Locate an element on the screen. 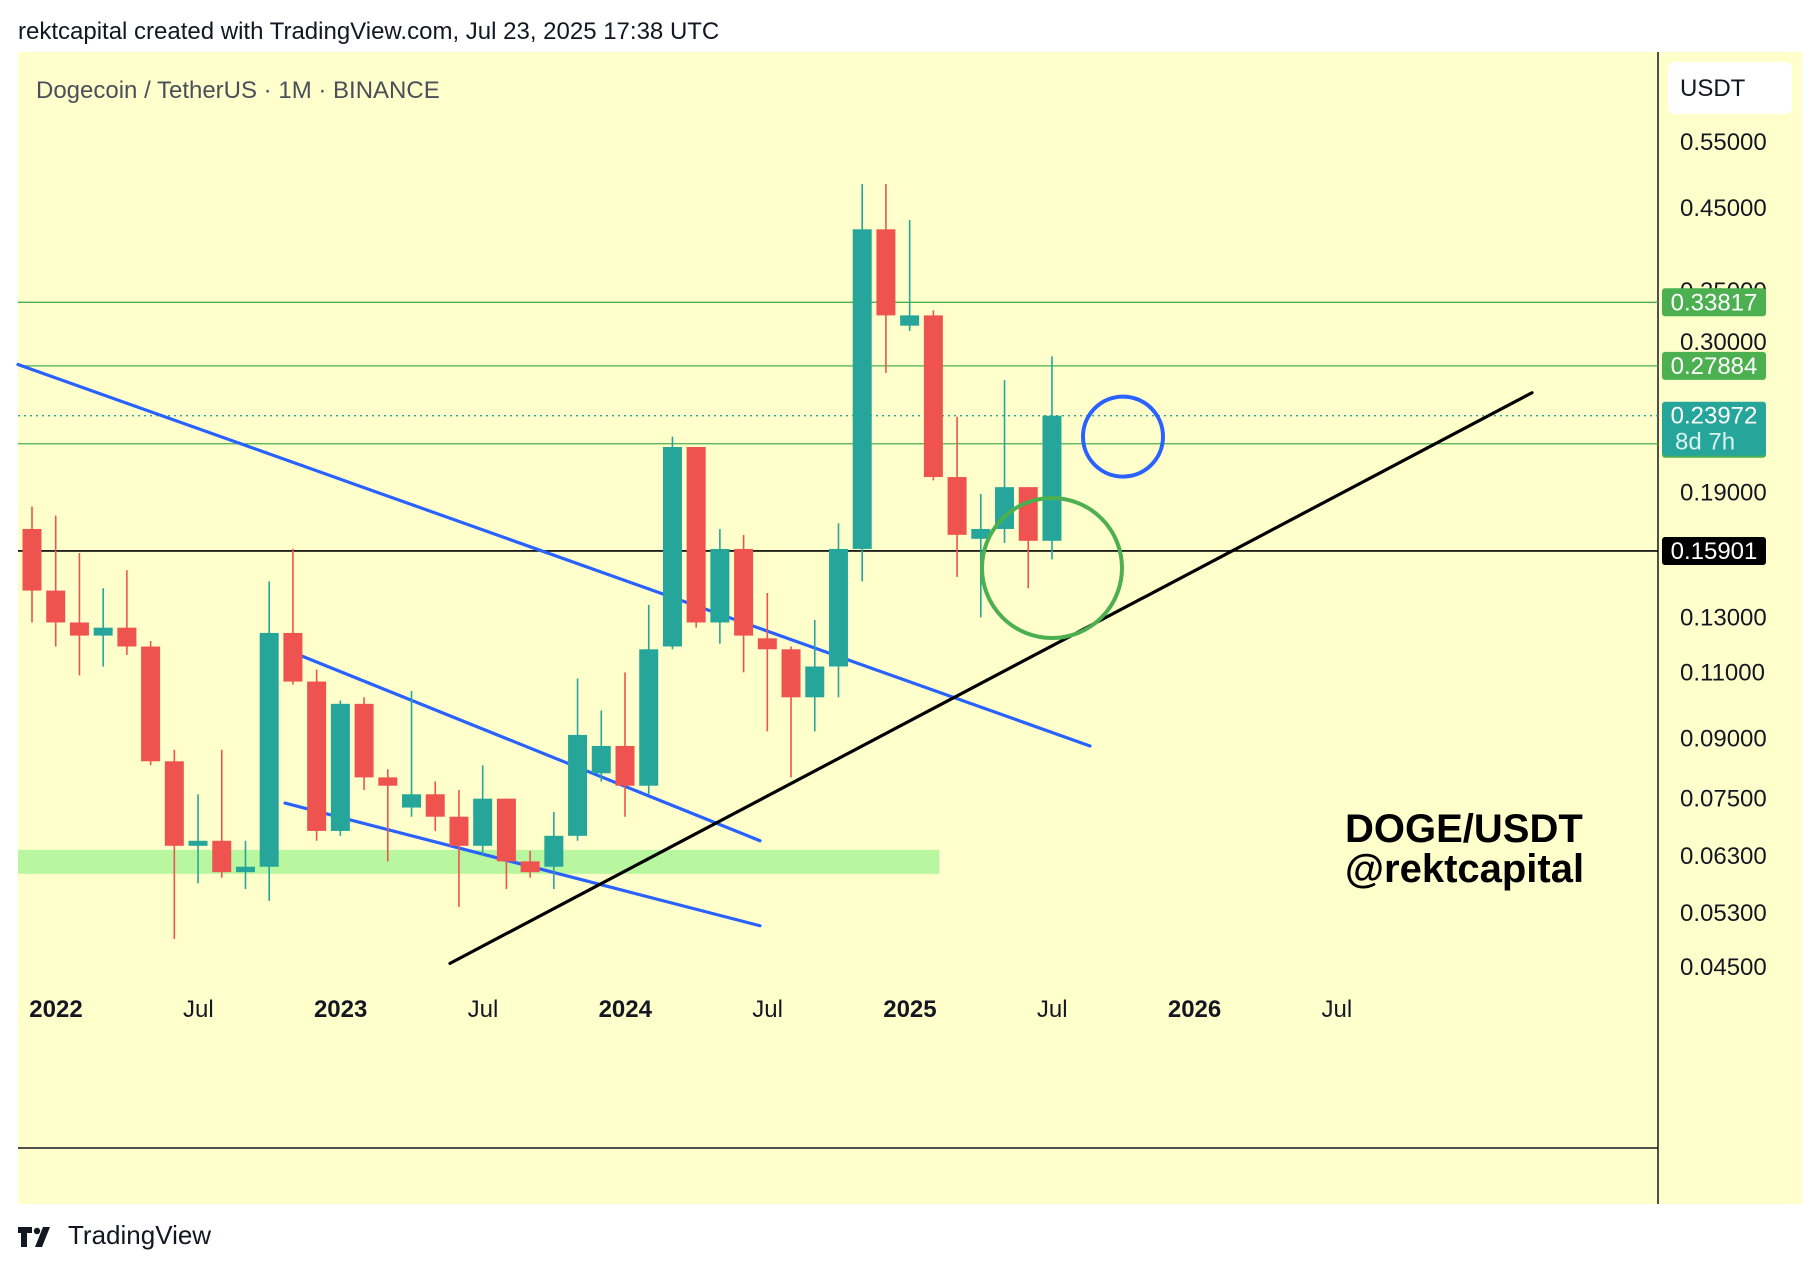 Image resolution: width=1820 pixels, height=1268 pixels. level-tag-0.33817: 0.33817 is located at coordinates (1714, 302).